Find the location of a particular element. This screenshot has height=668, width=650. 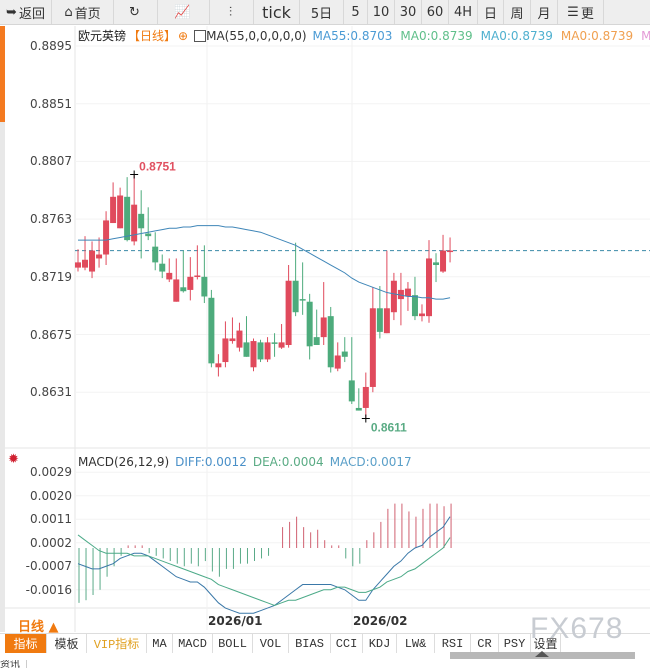

toolbar-item-candlestick-icon: ⫶ is located at coordinates (232, 12).